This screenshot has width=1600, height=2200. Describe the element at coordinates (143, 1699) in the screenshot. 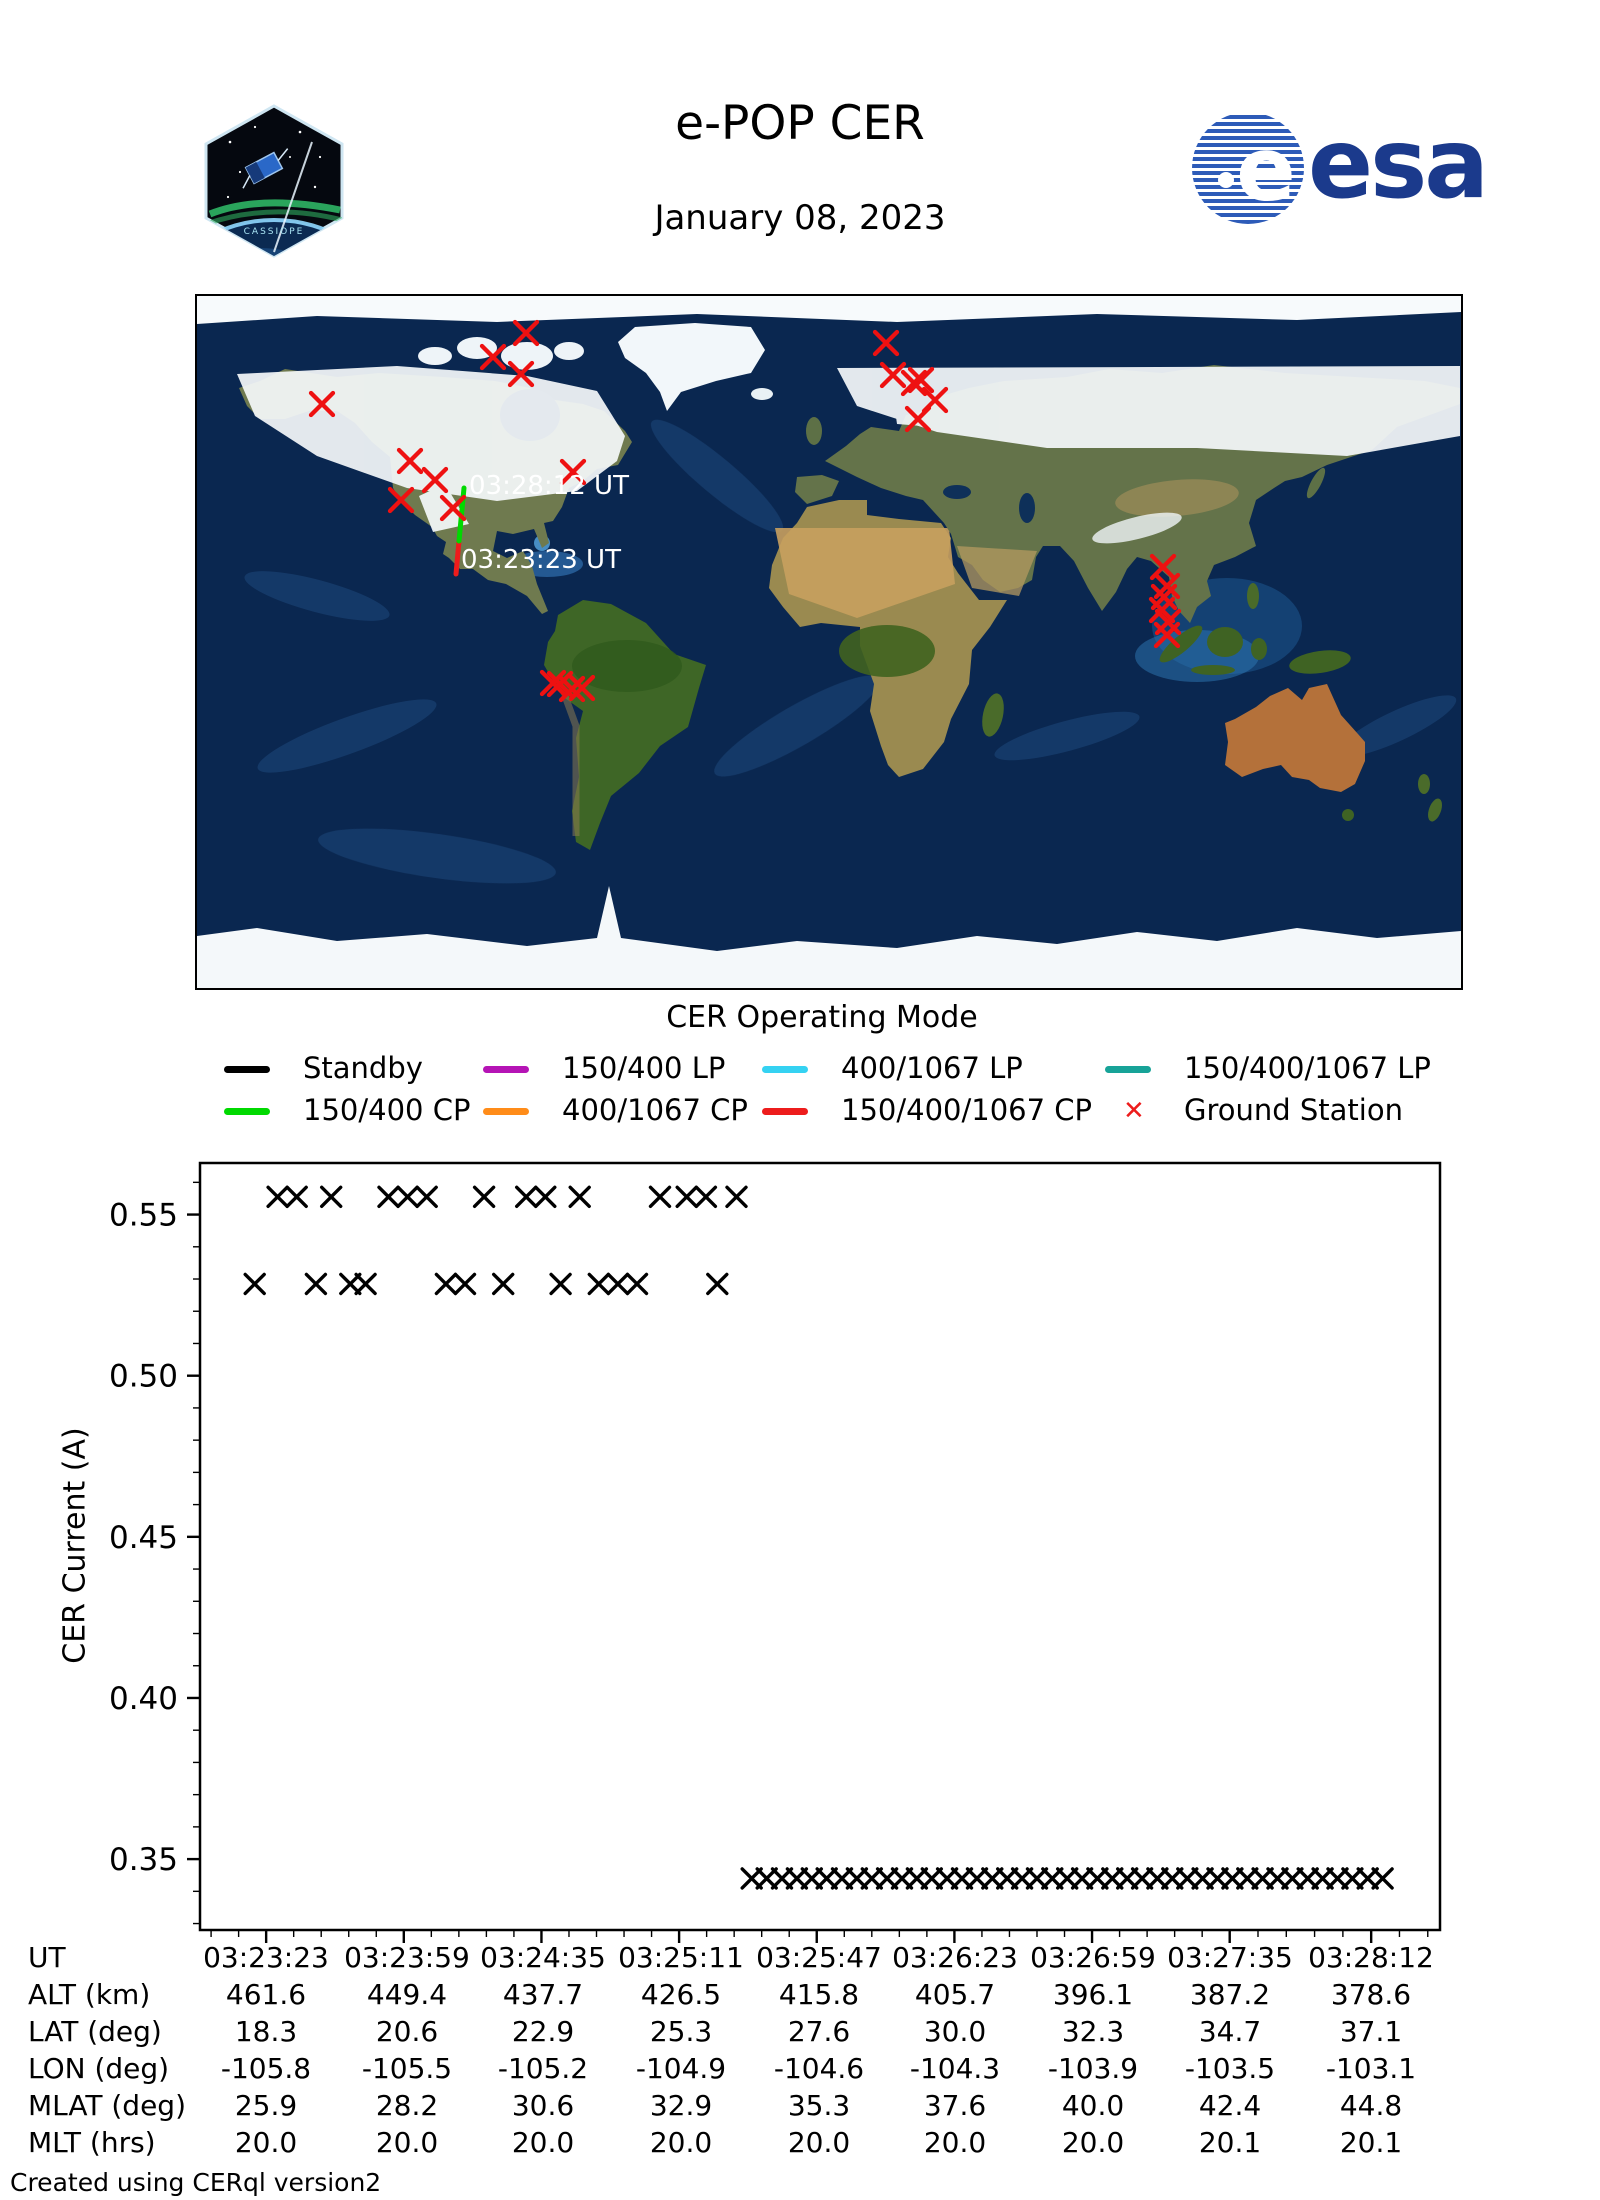

I see `y-tick-label: 0.40` at that location.